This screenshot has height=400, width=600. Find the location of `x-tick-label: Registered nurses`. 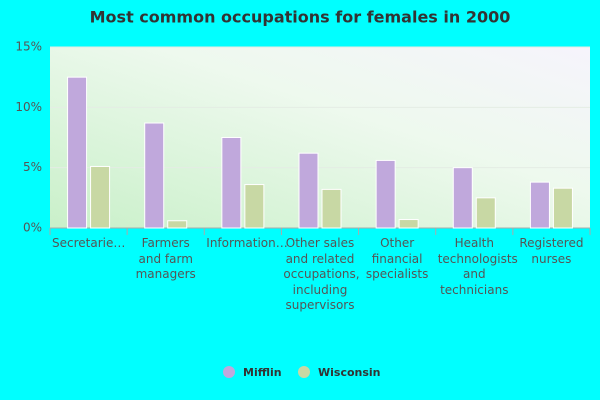

x-tick-label: Registered nurses is located at coordinates (551, 251).